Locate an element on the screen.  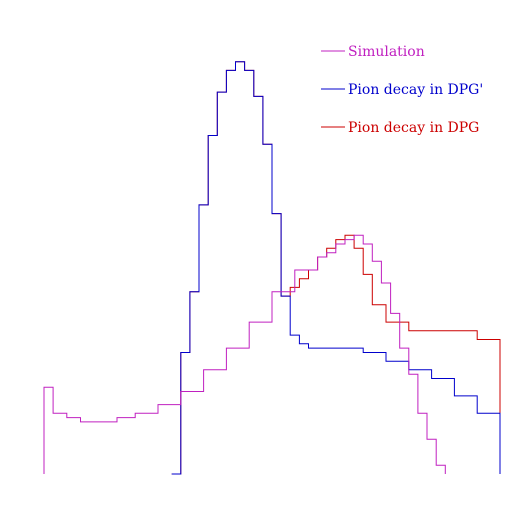
legend-label-simulation: Simulation is located at coordinates (386, 52).